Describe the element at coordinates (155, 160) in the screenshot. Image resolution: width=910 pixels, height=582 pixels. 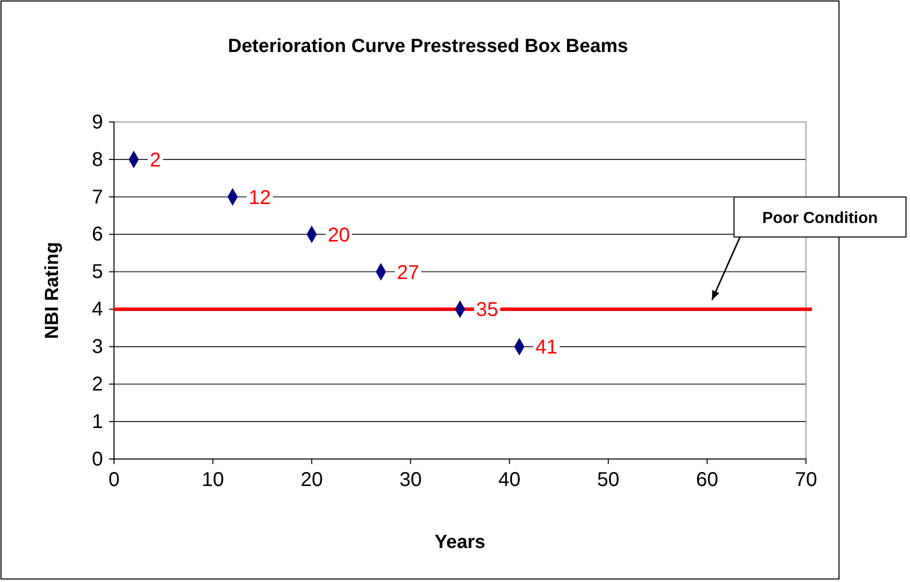
I see `annotation: 2` at that location.